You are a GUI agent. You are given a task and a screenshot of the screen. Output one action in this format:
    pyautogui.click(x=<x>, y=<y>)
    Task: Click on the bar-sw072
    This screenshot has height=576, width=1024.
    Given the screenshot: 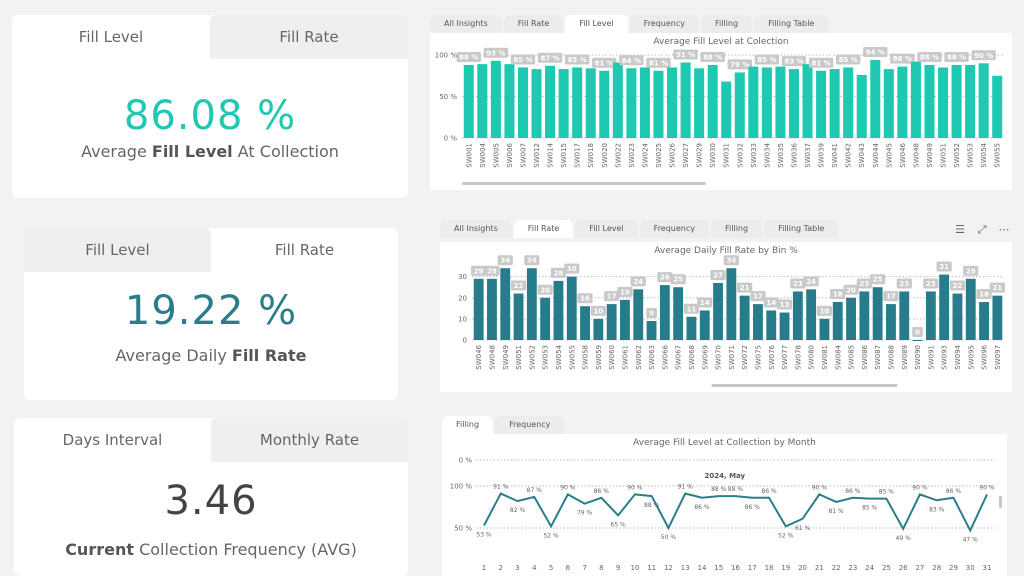 What is the action you would take?
    pyautogui.click(x=744, y=317)
    